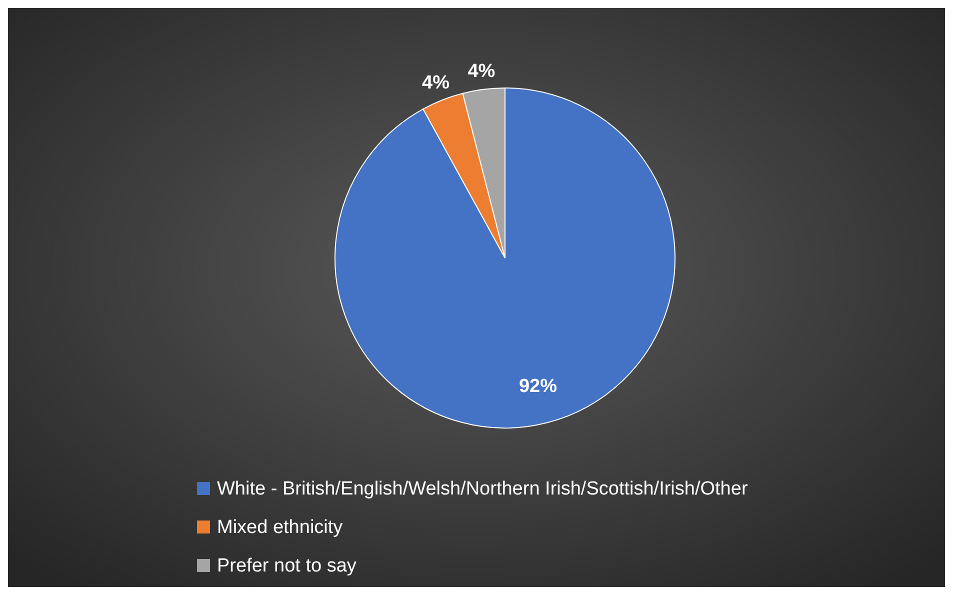 The height and width of the screenshot is (595, 953). I want to click on data-label: 92%, so click(538, 386).